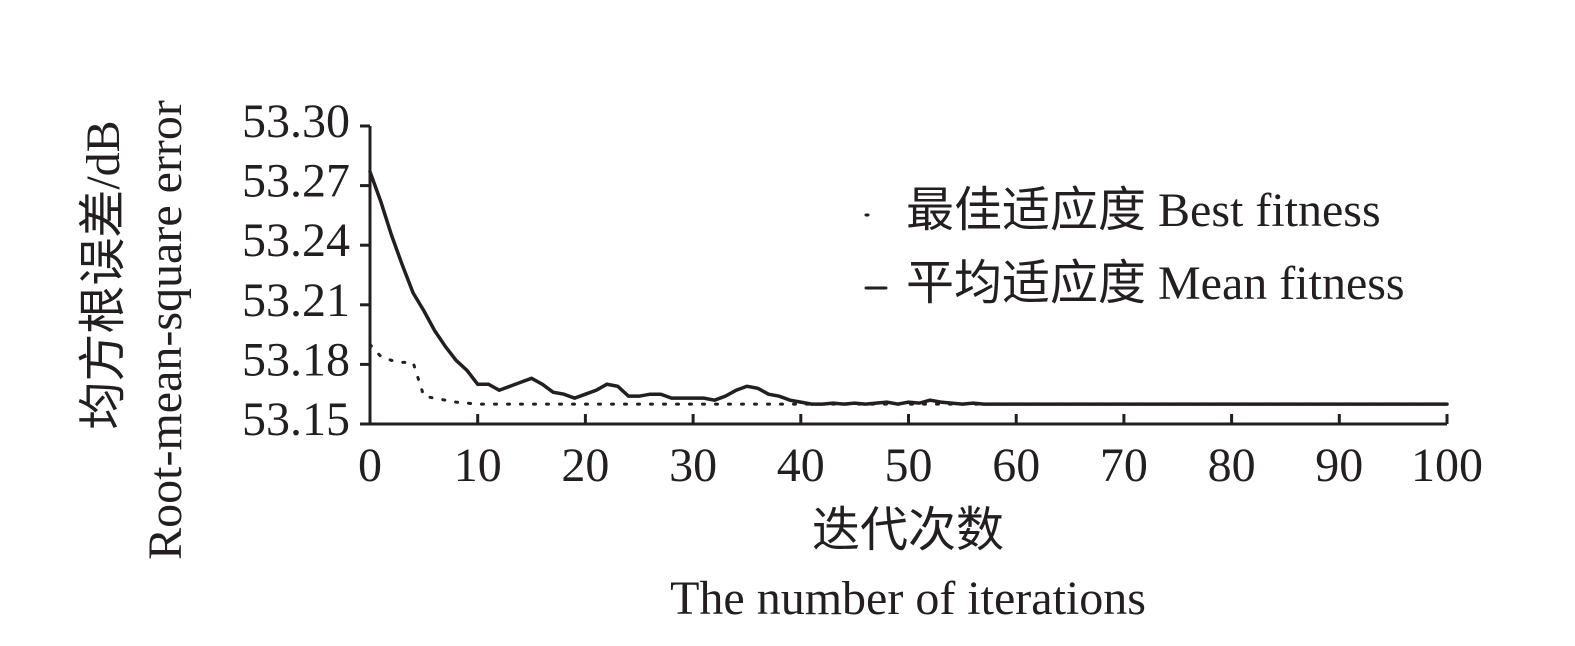 This screenshot has width=1575, height=646. I want to click on x-tick-label: 60, so click(1016, 465).